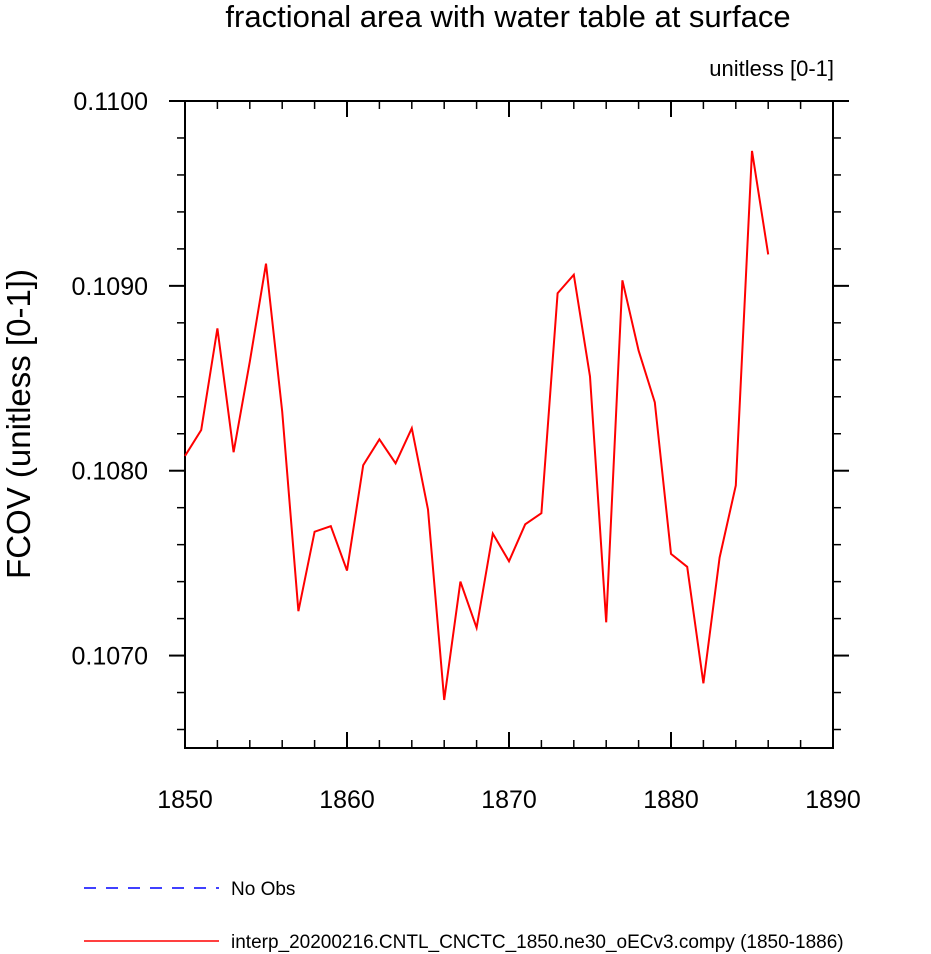 Image resolution: width=931 pixels, height=954 pixels. Describe the element at coordinates (110, 657) in the screenshot. I see `y-tick-label: 0.1070` at that location.